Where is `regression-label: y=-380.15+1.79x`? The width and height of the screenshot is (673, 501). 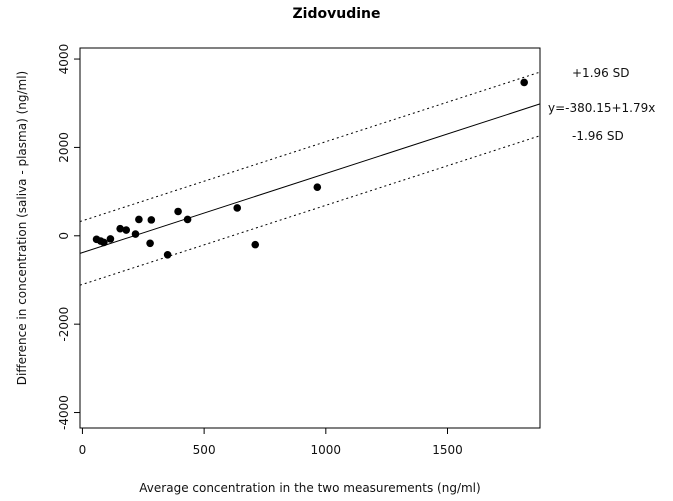
regression-label: y=-380.15+1.79x is located at coordinates (602, 108).